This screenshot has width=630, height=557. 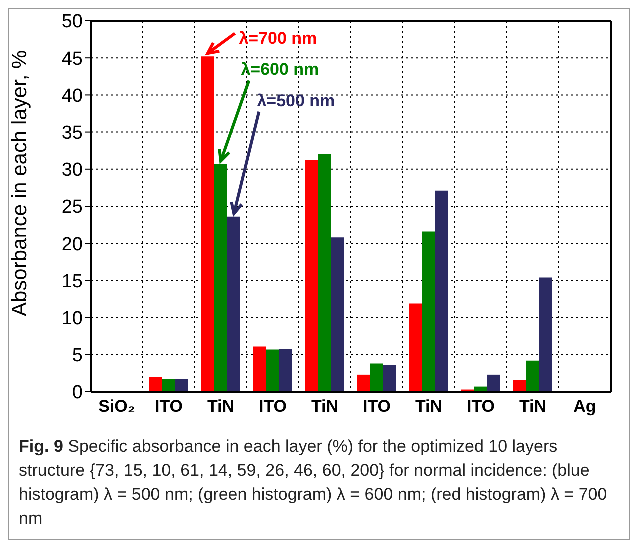 I want to click on y-tick-label: 40, so click(x=72, y=96).